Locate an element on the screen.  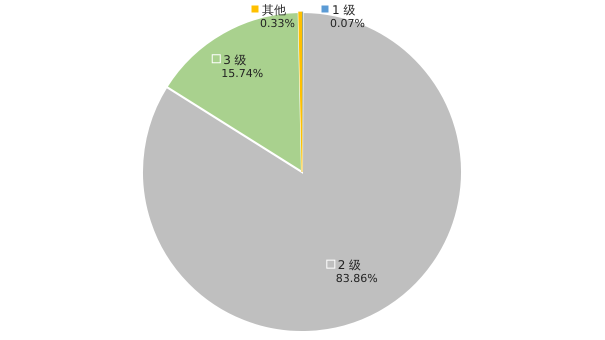
data-label: 83.86% is located at coordinates (357, 279).